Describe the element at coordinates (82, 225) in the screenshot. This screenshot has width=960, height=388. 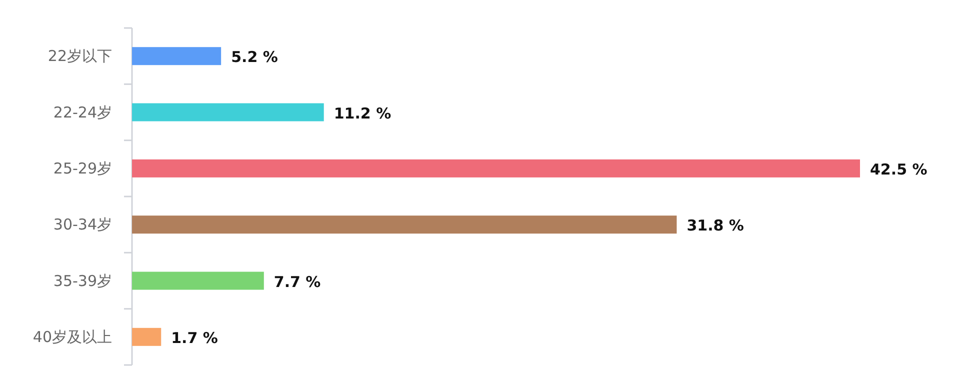
I see `y-tick-label: 30-34岁` at that location.